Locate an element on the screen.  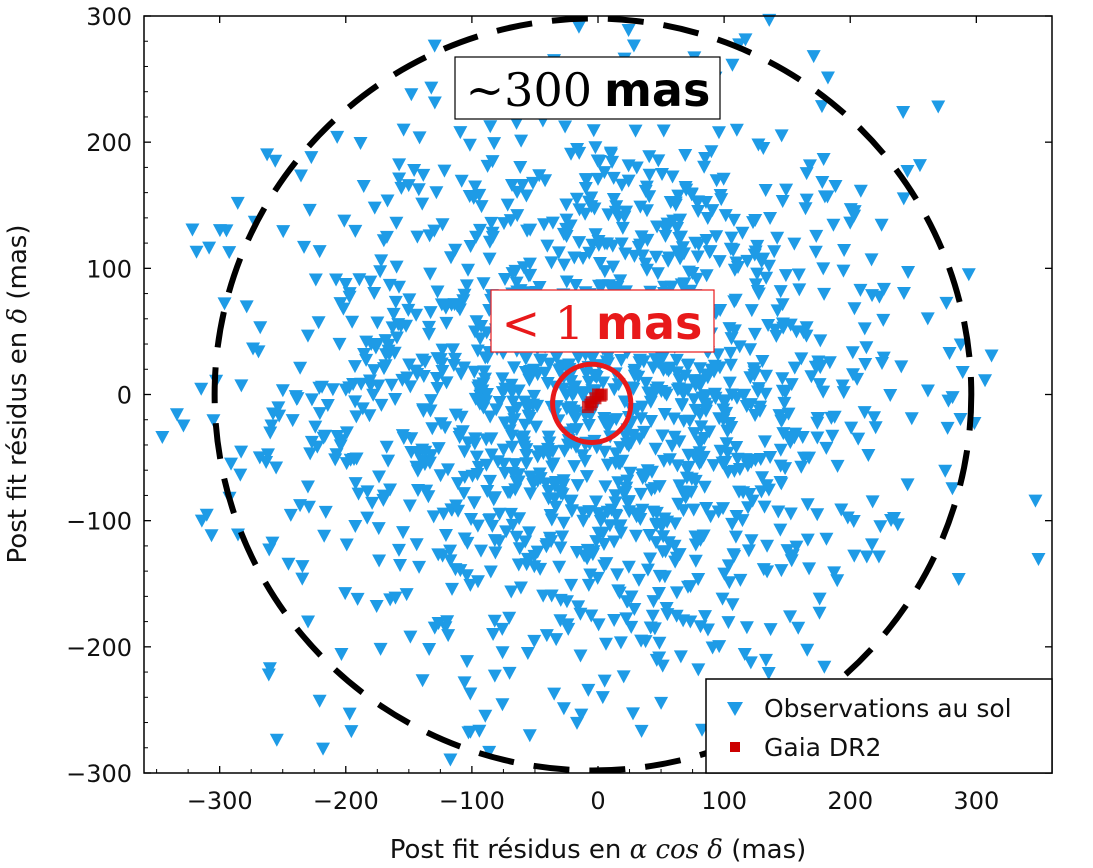
y-tick-label: −100 is located at coordinates (99, 522).